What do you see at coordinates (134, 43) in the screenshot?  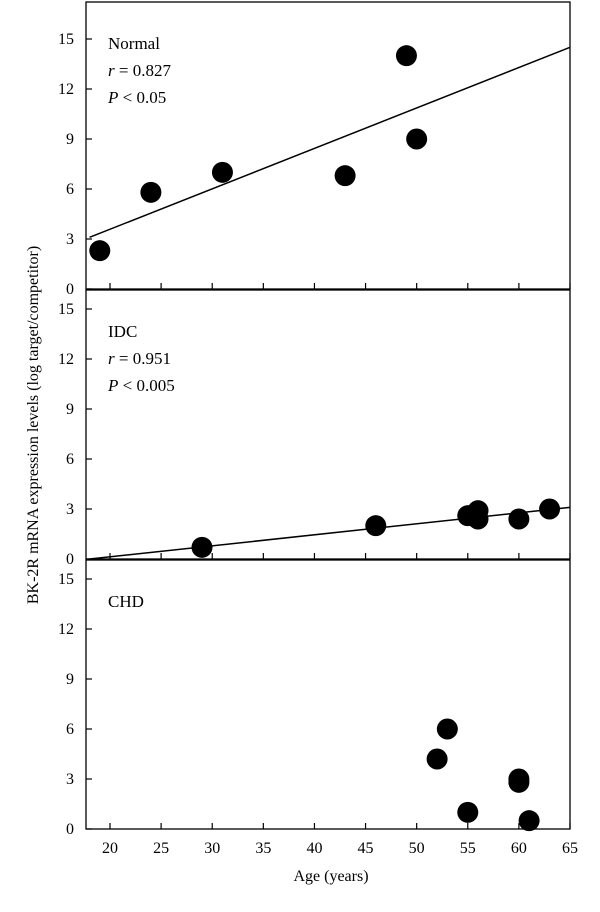 I see `panel-label: Normal` at bounding box center [134, 43].